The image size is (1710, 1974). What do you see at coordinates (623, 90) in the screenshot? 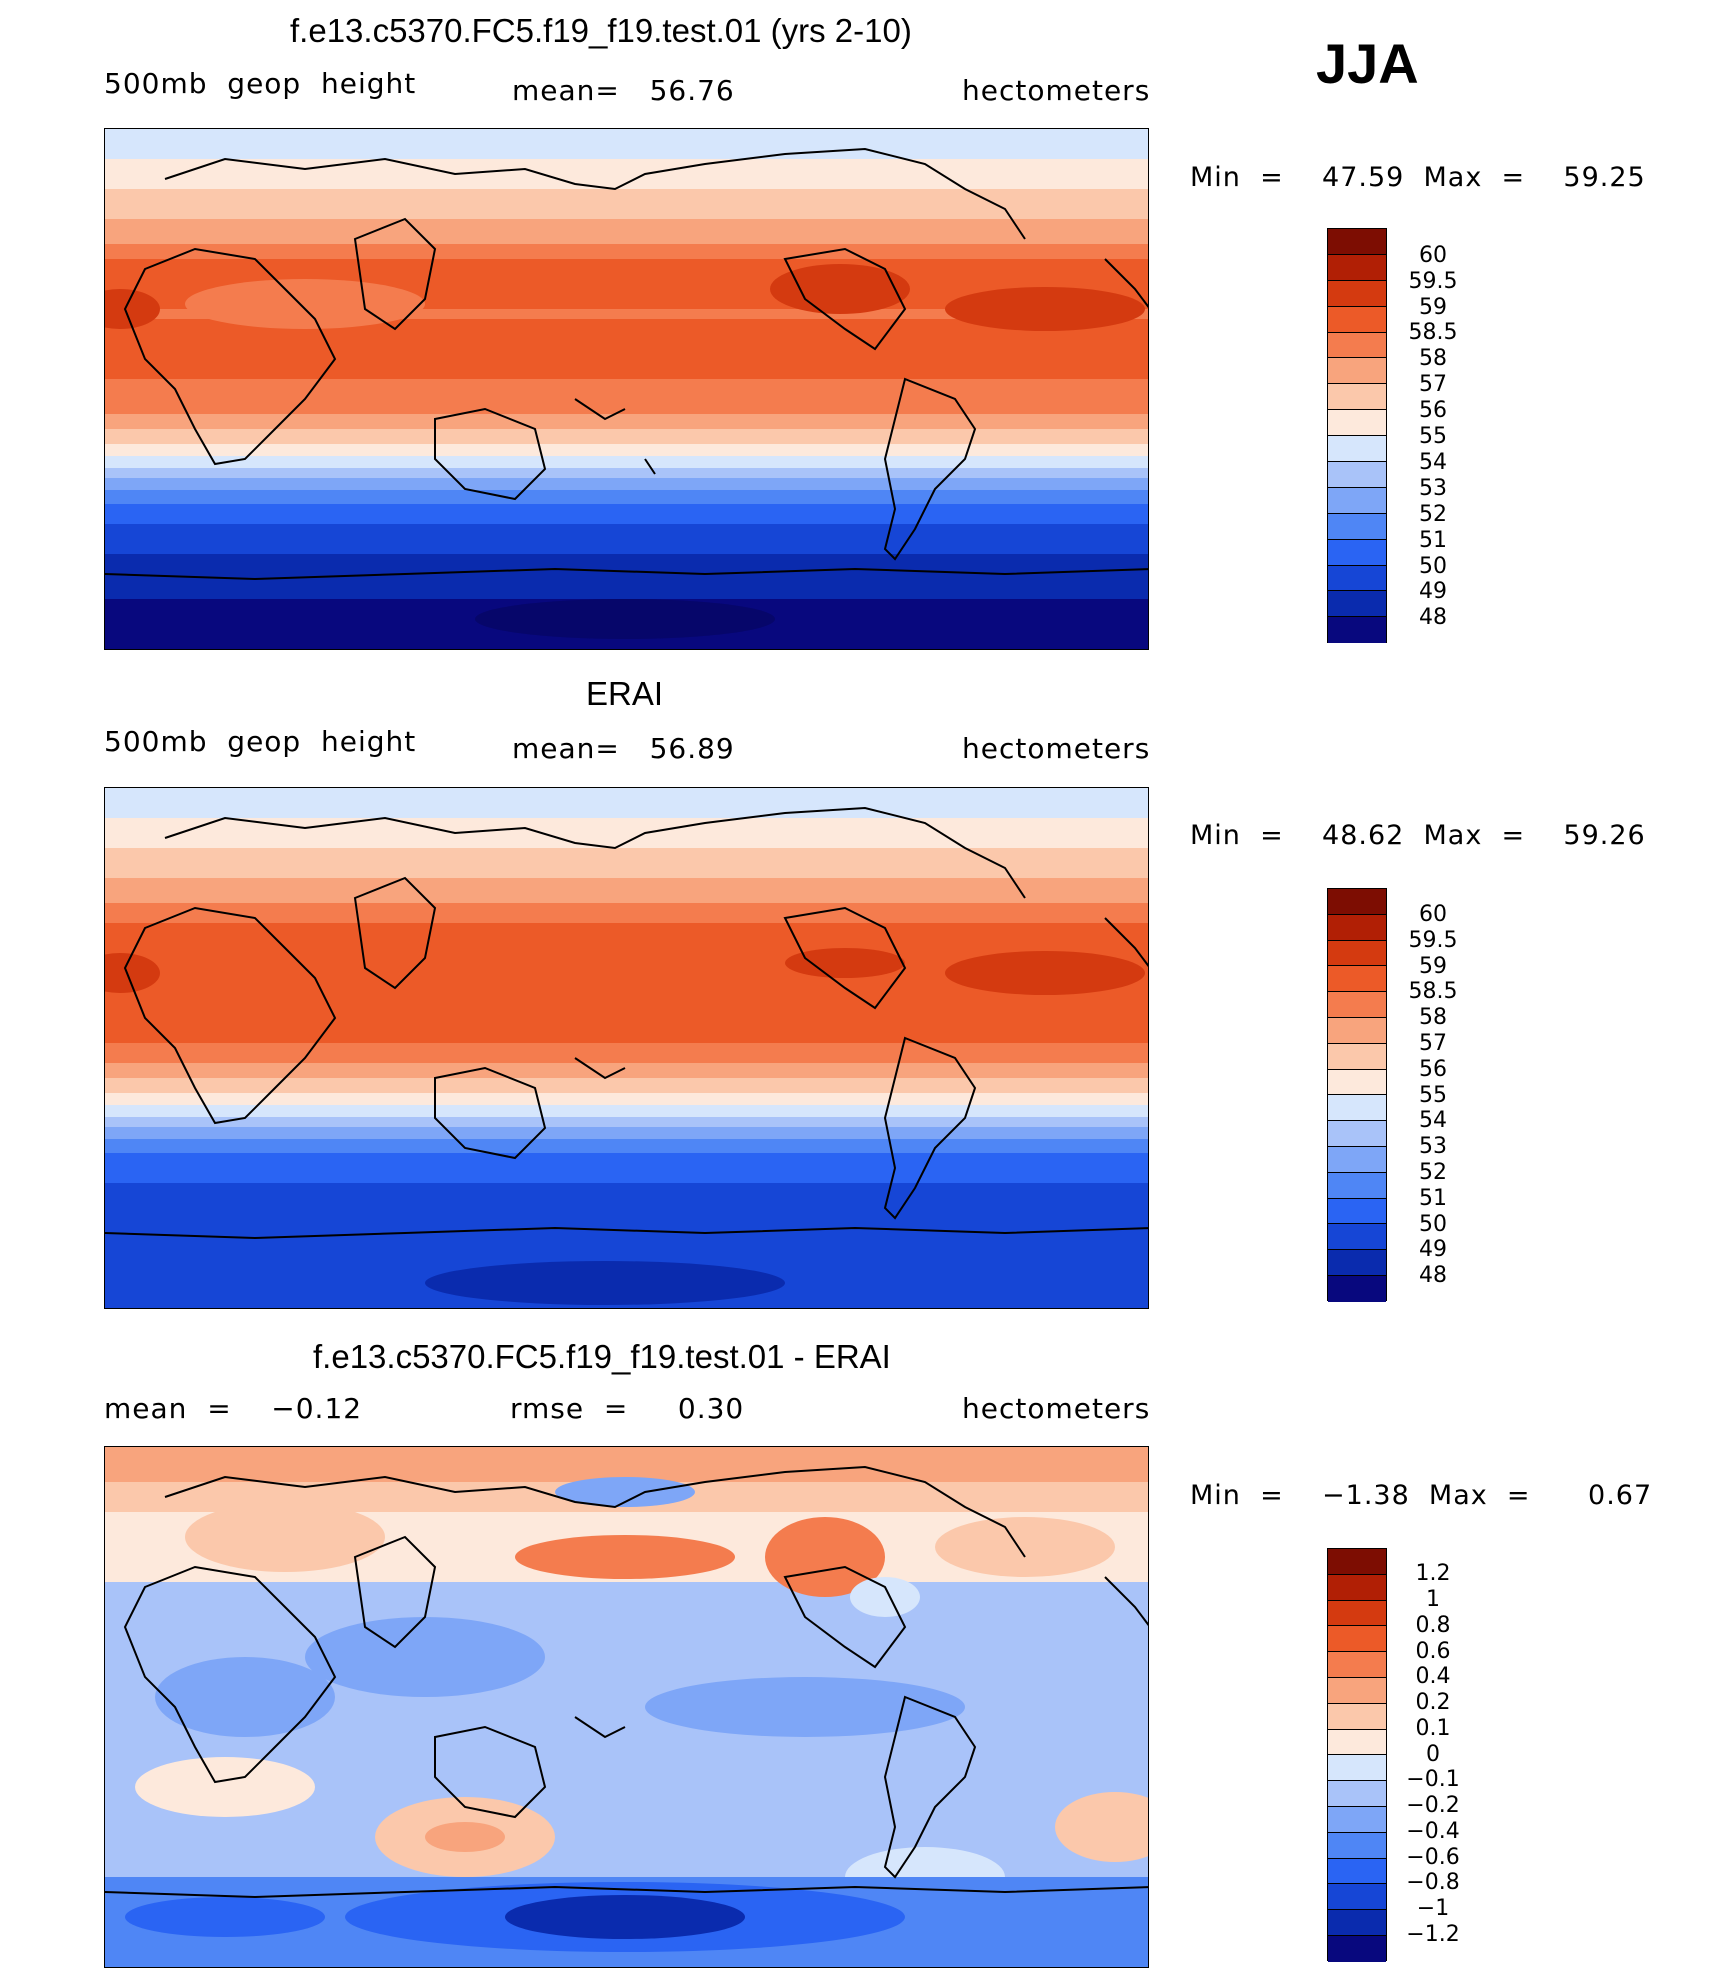
I see `panel-1-mean-label: mean= 56.76` at bounding box center [623, 90].